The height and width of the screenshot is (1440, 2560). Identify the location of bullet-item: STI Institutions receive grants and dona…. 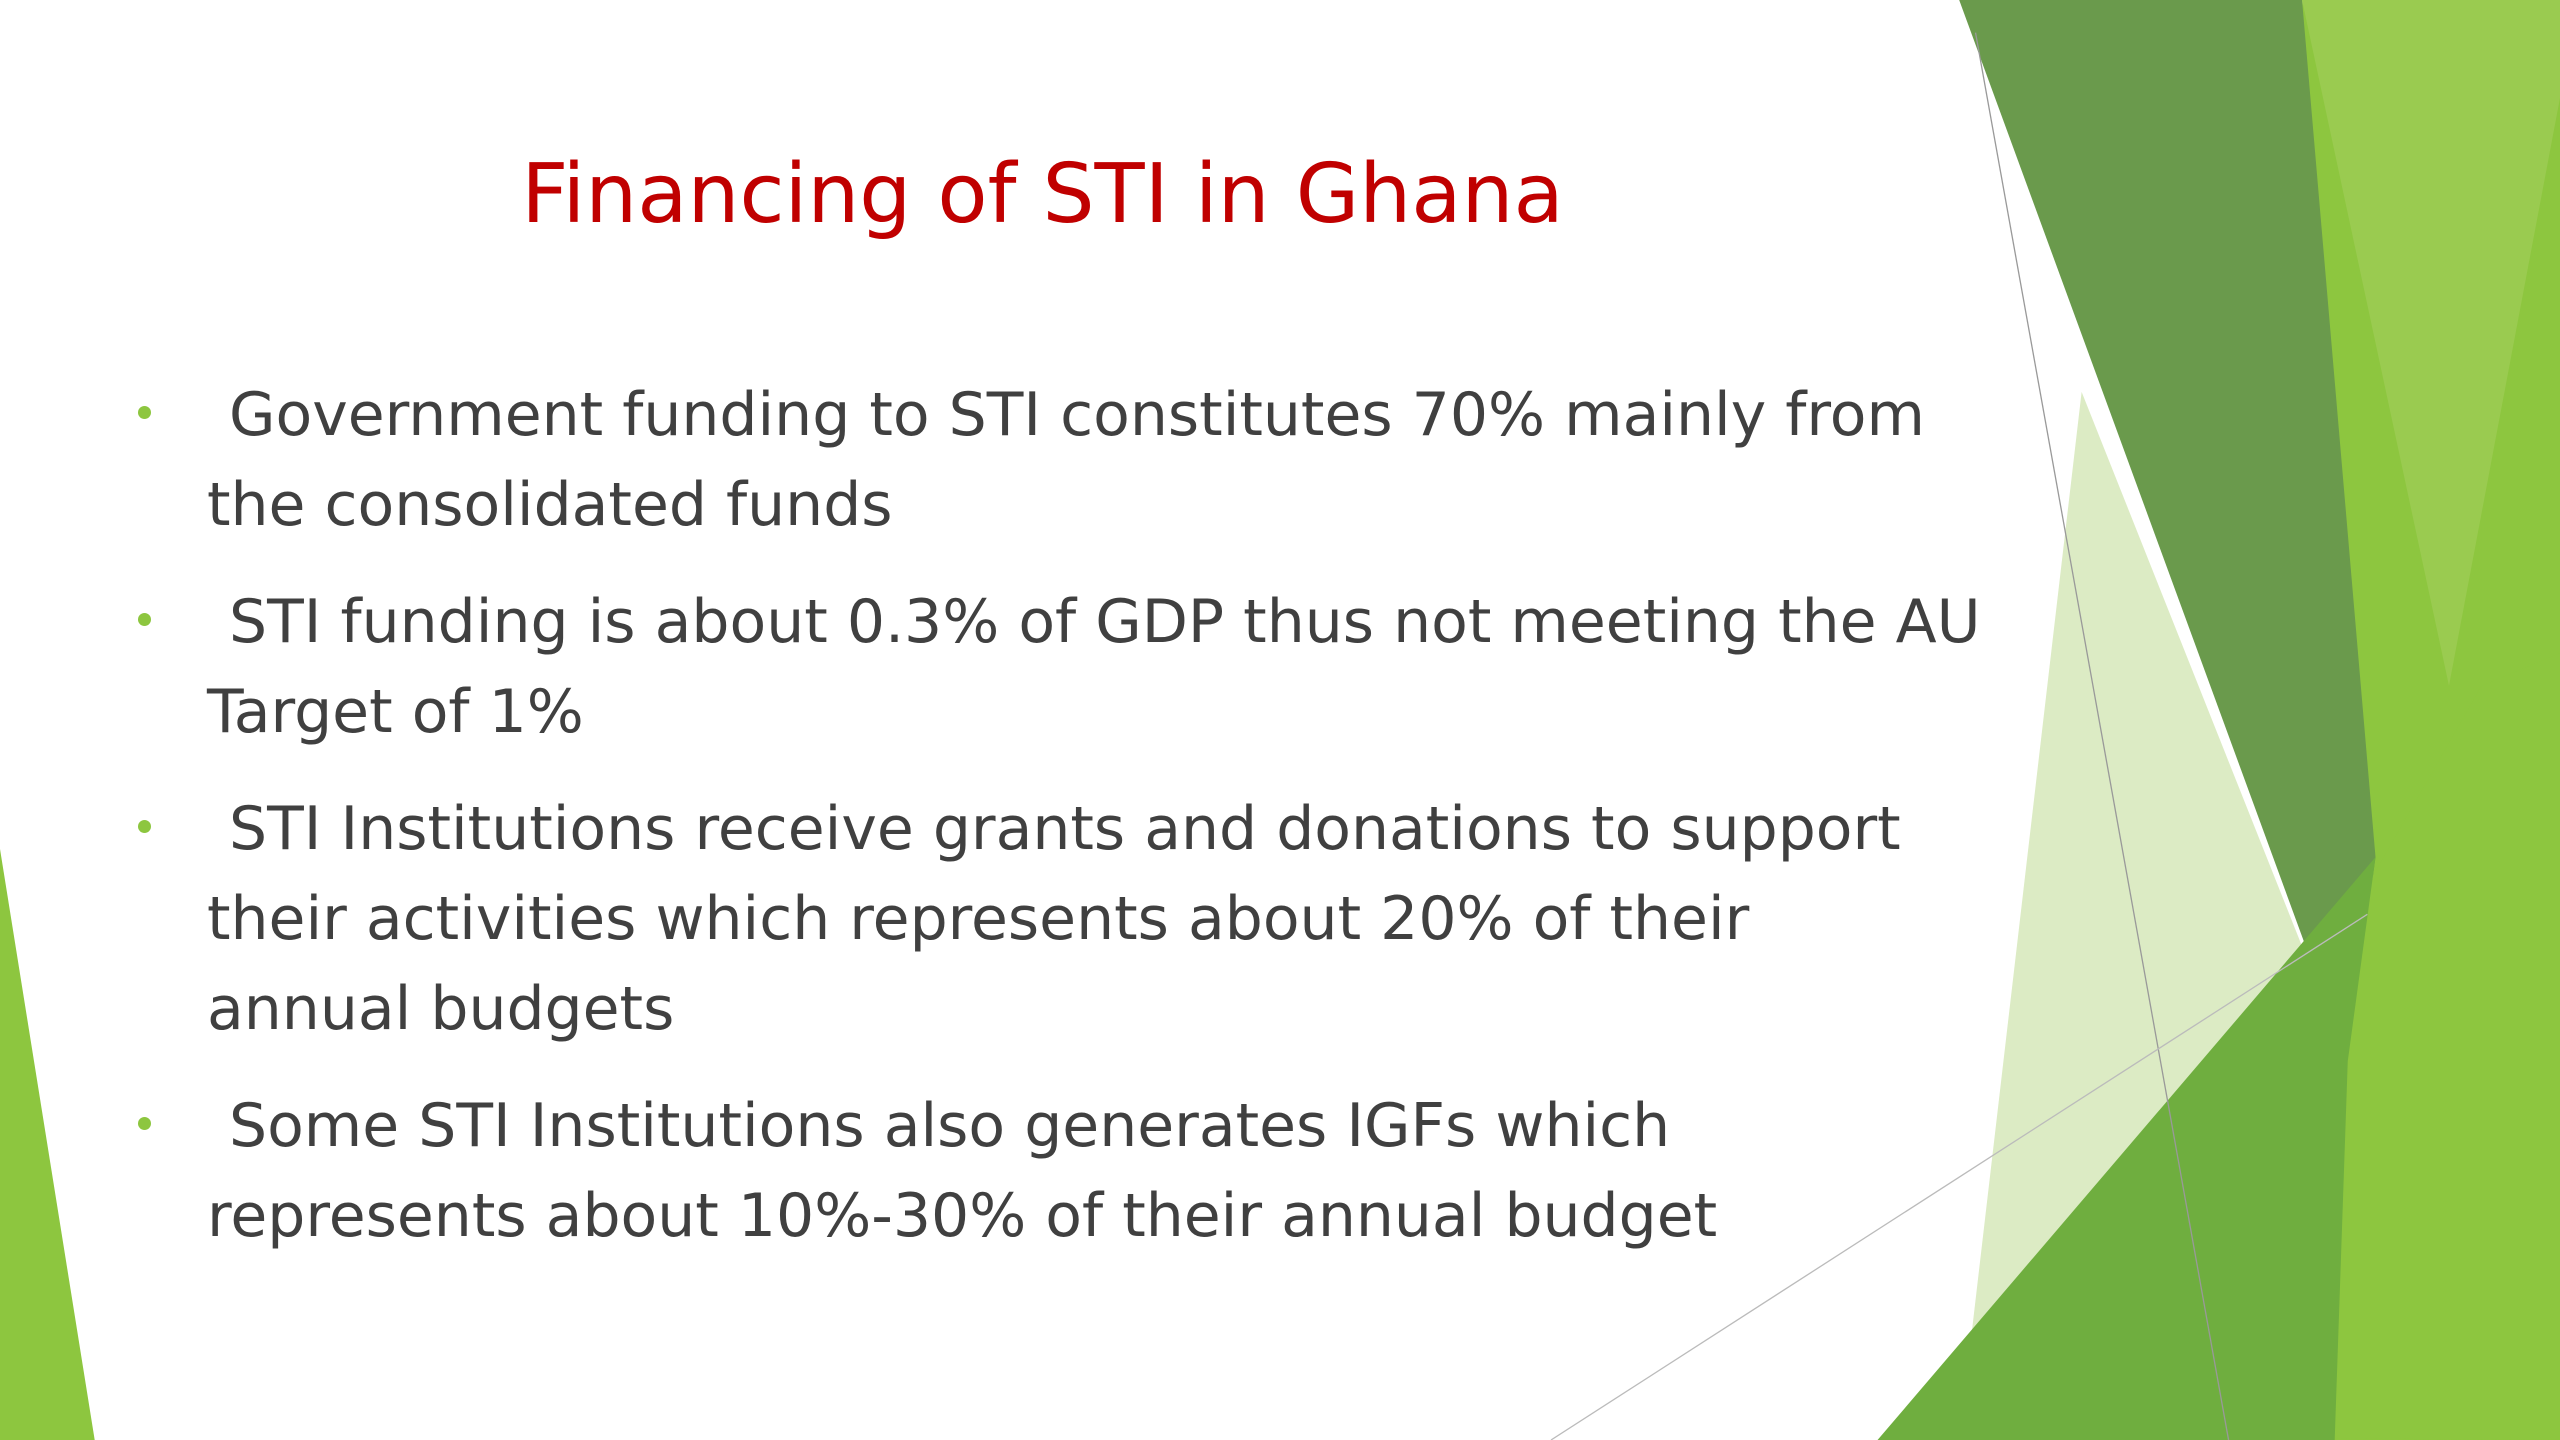
(1055, 919).